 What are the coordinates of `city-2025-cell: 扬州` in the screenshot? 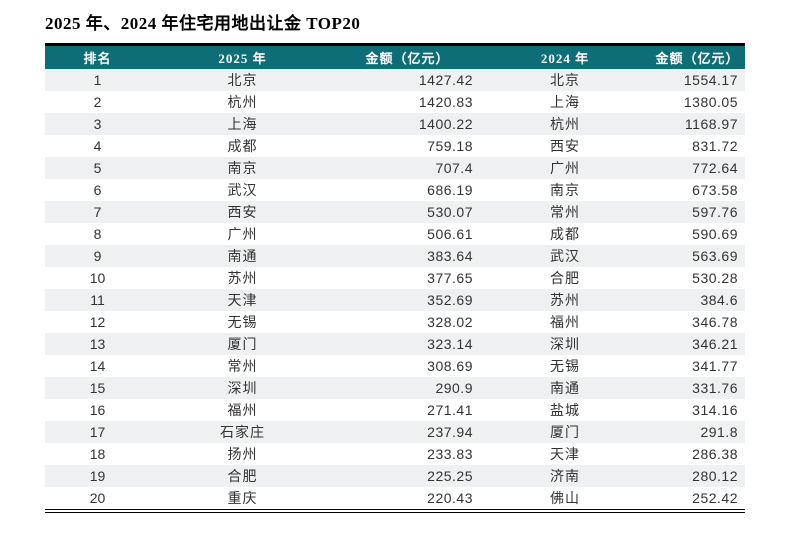 It's located at (242, 454).